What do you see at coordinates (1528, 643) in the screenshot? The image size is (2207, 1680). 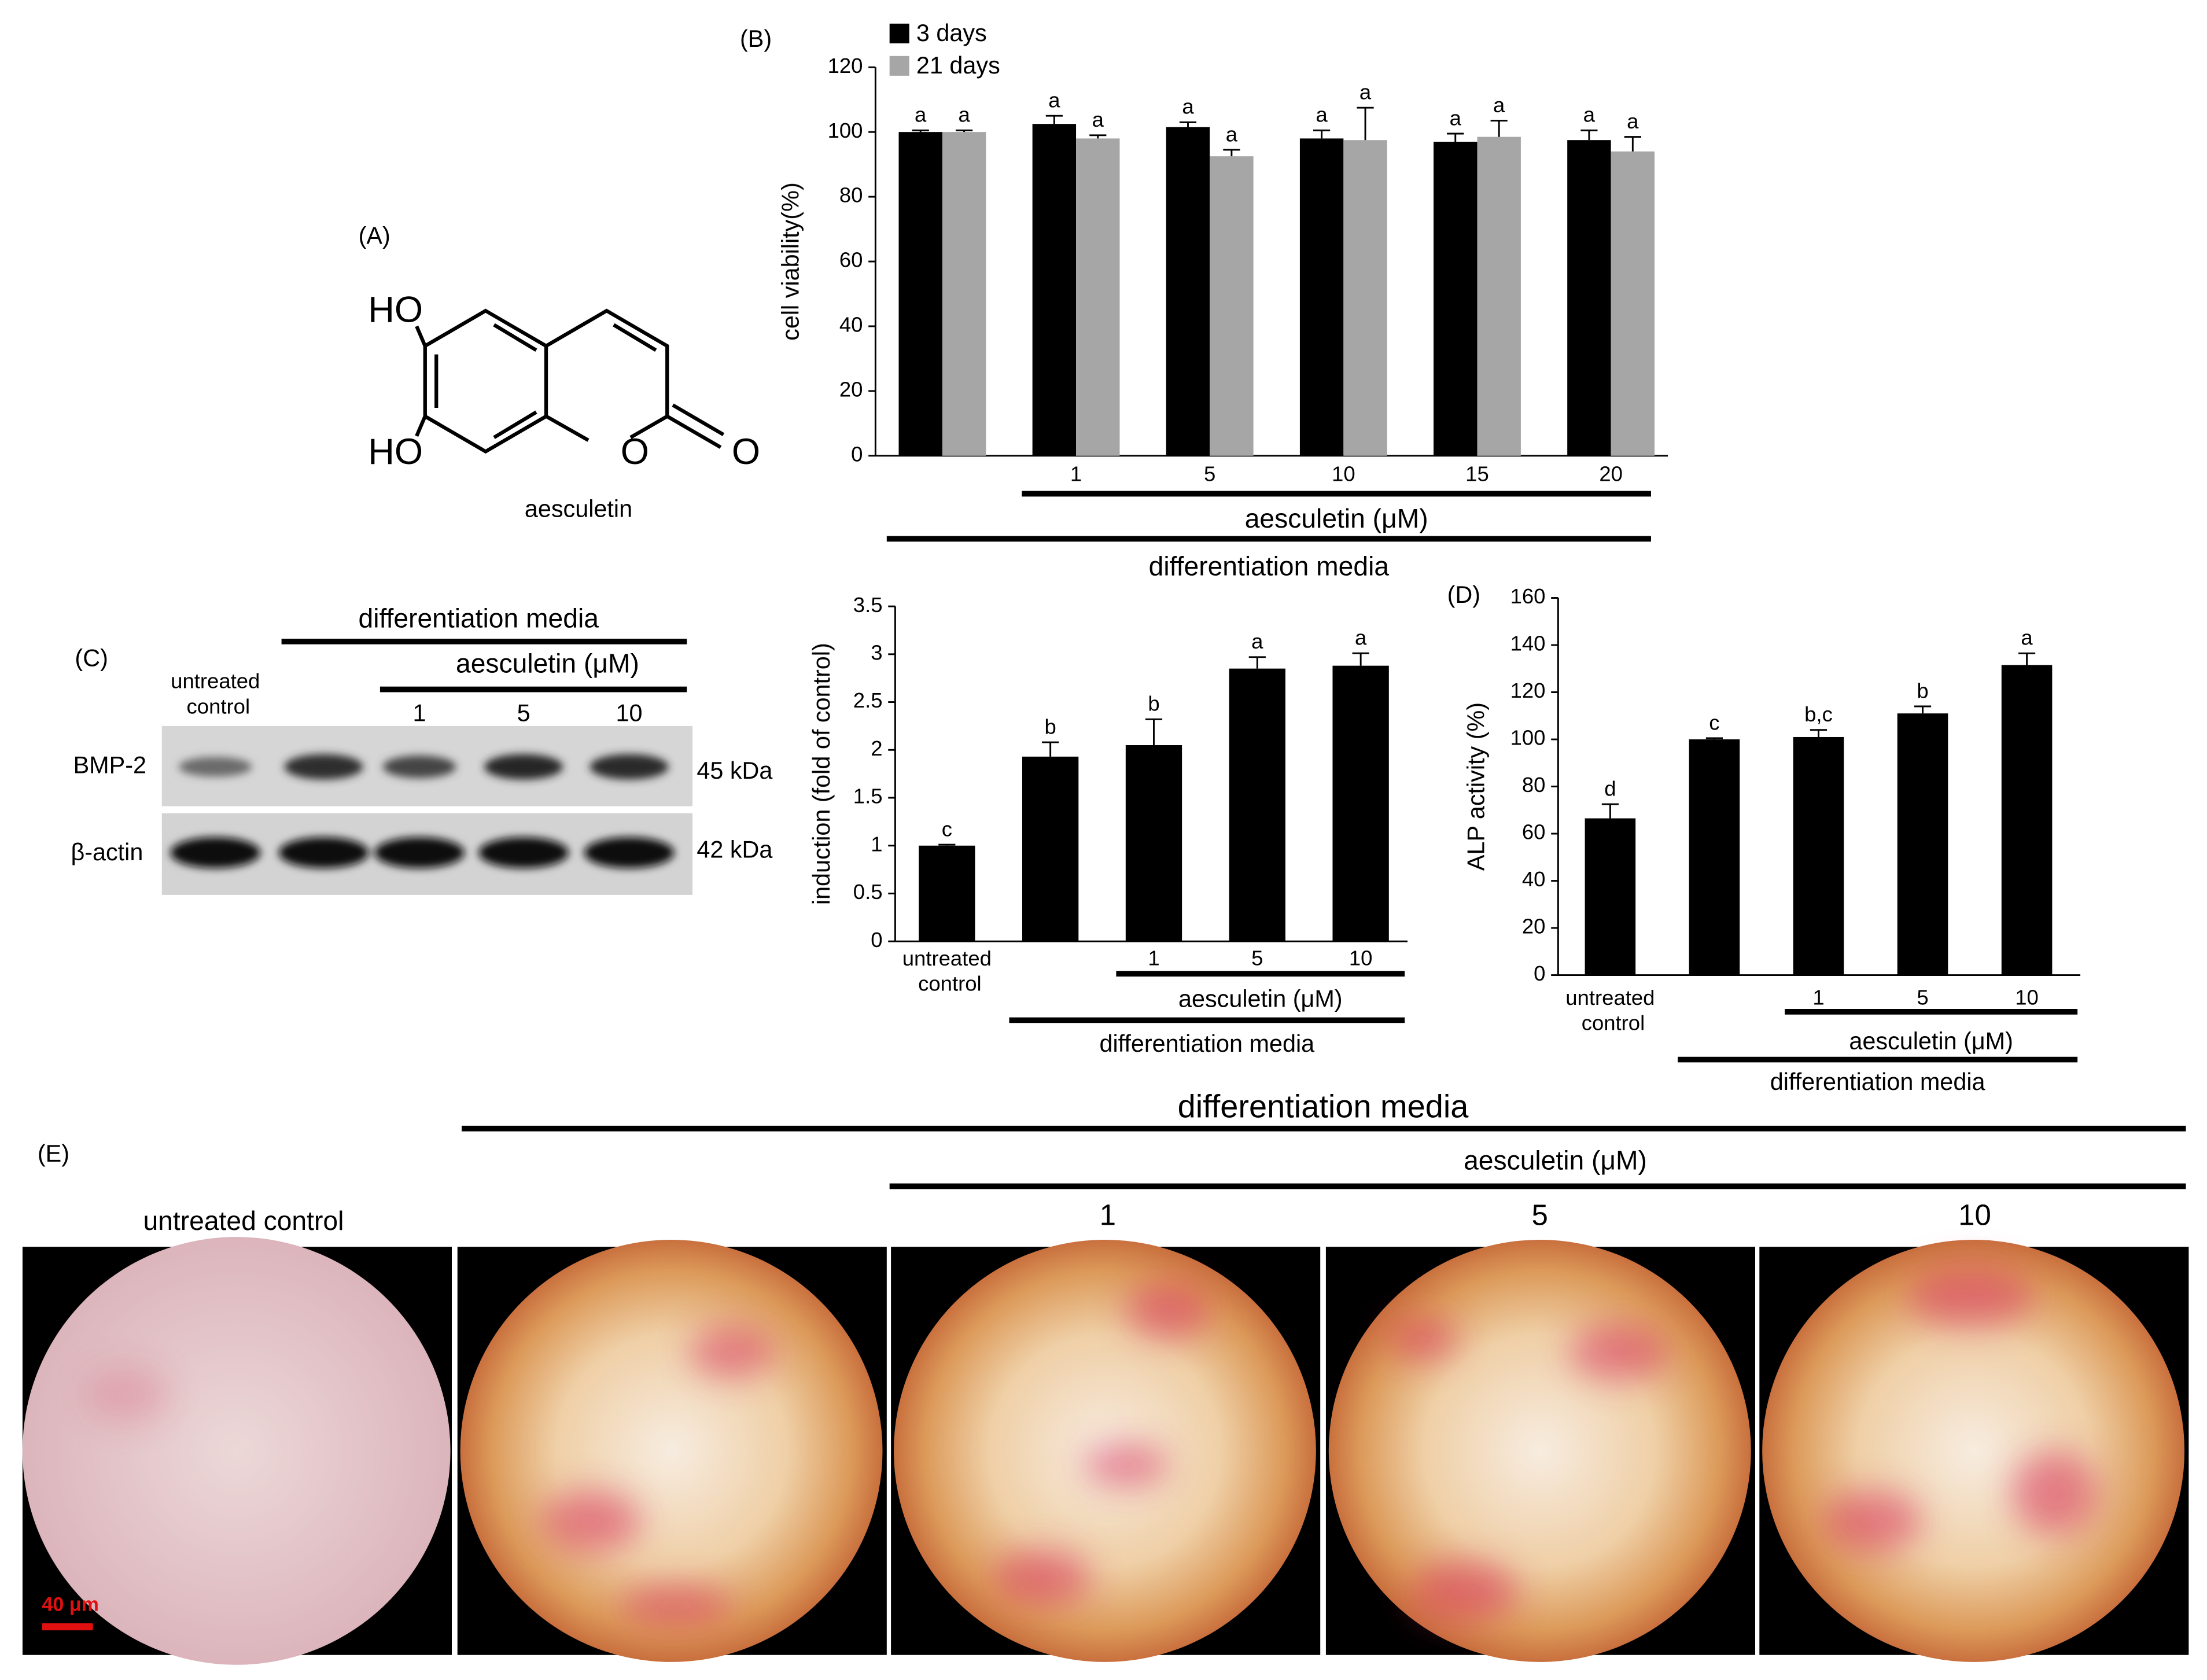 I see `y-tick-label: 140` at bounding box center [1528, 643].